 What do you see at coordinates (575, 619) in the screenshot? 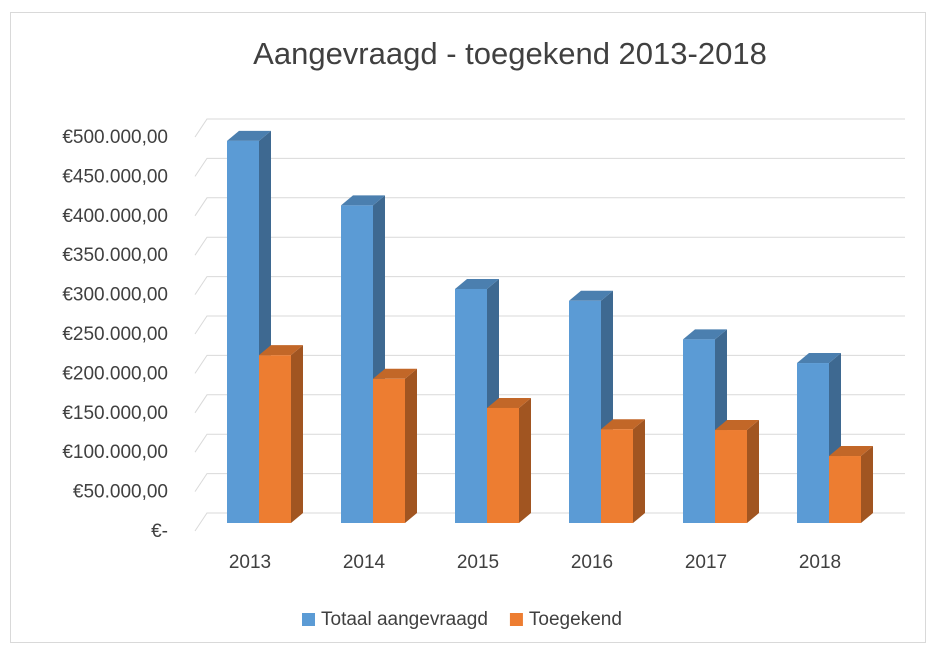
I see `legend-label: Toegekend` at bounding box center [575, 619].